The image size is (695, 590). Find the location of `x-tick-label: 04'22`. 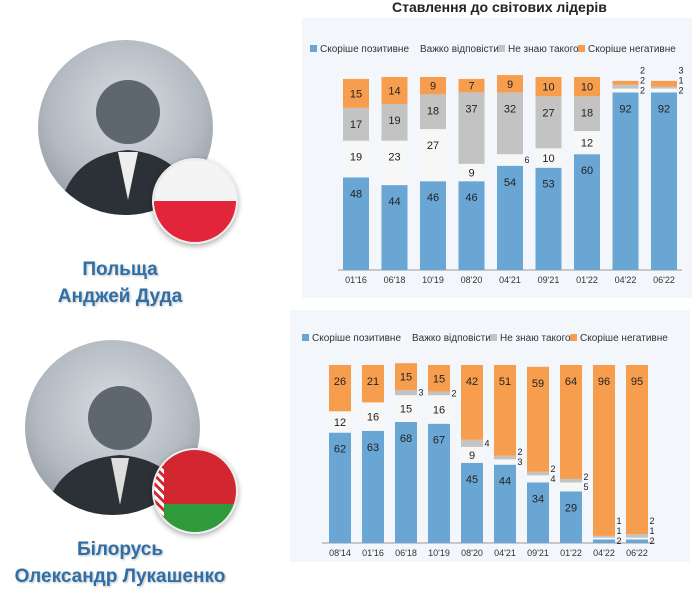

x-tick-label: 04'22 is located at coordinates (626, 280).